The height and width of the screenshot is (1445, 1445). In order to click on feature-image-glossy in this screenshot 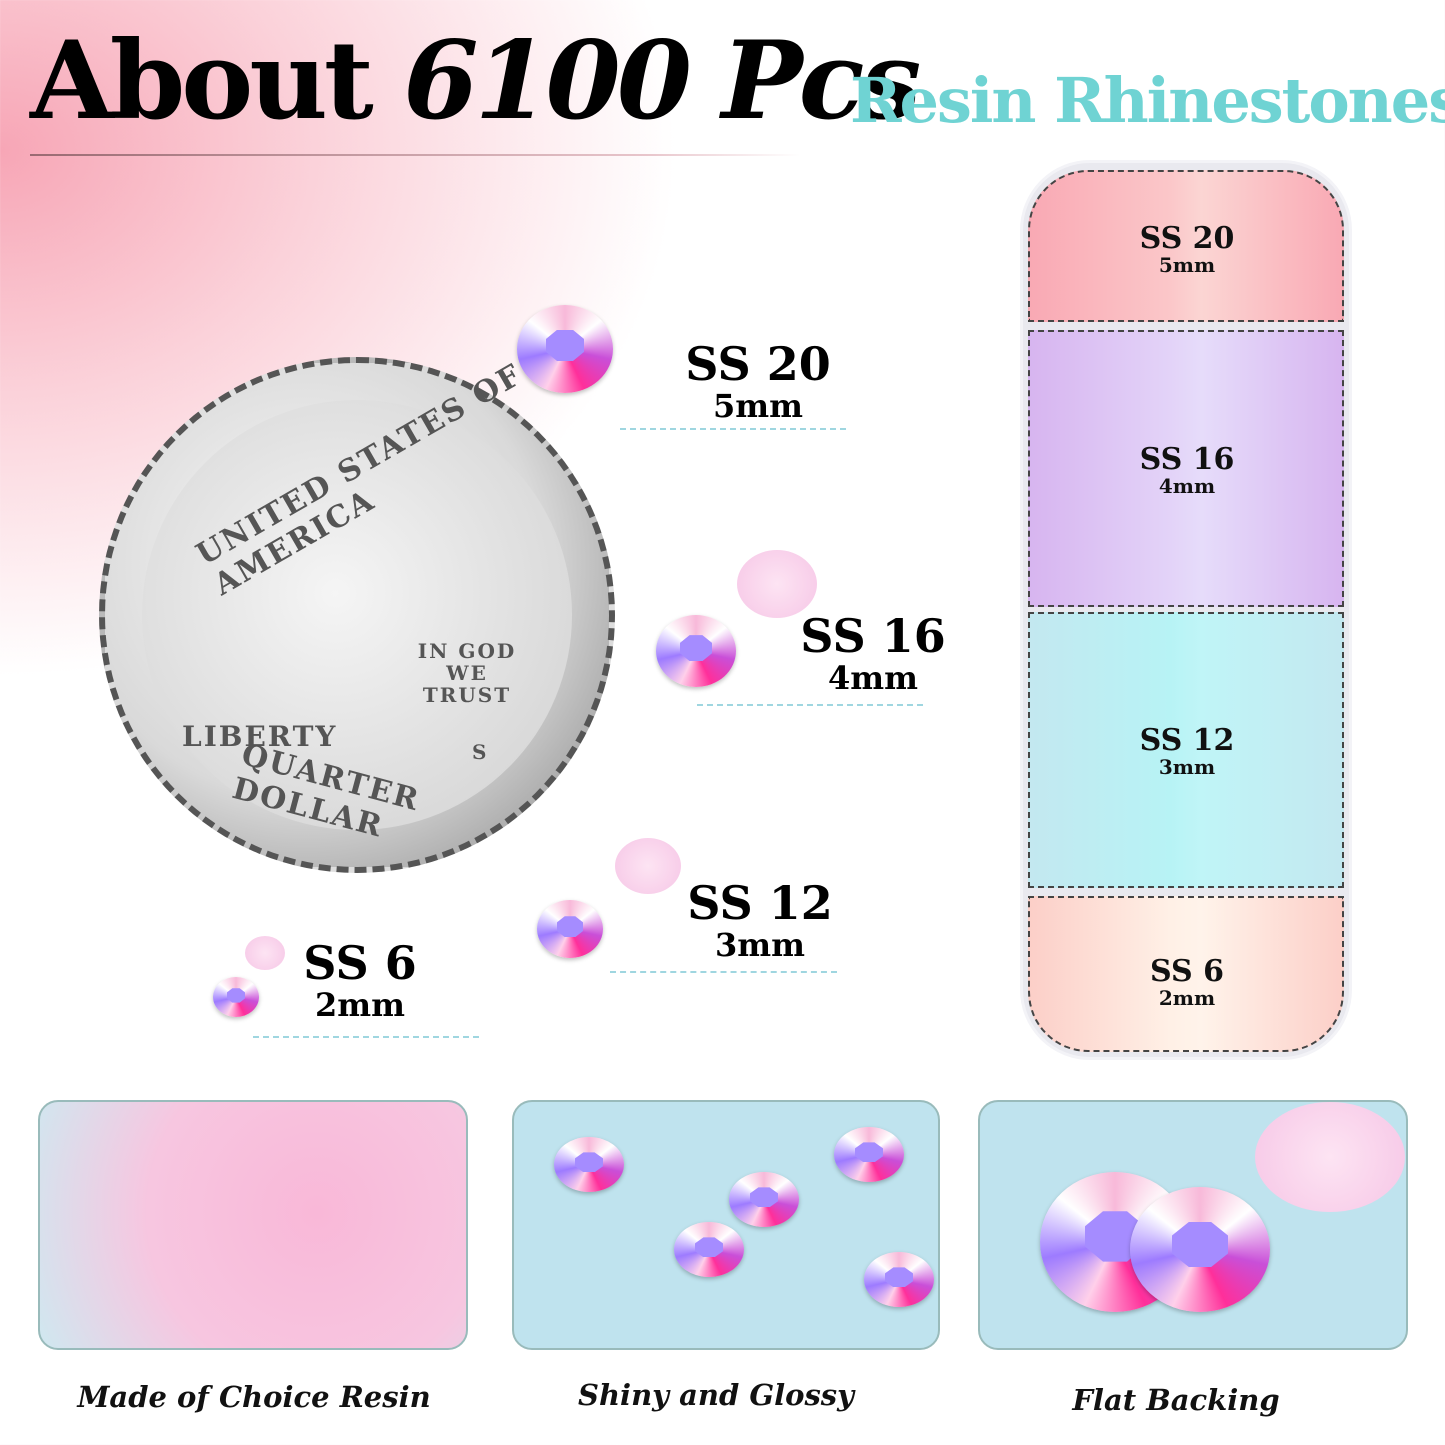, I will do `click(726, 1225)`.